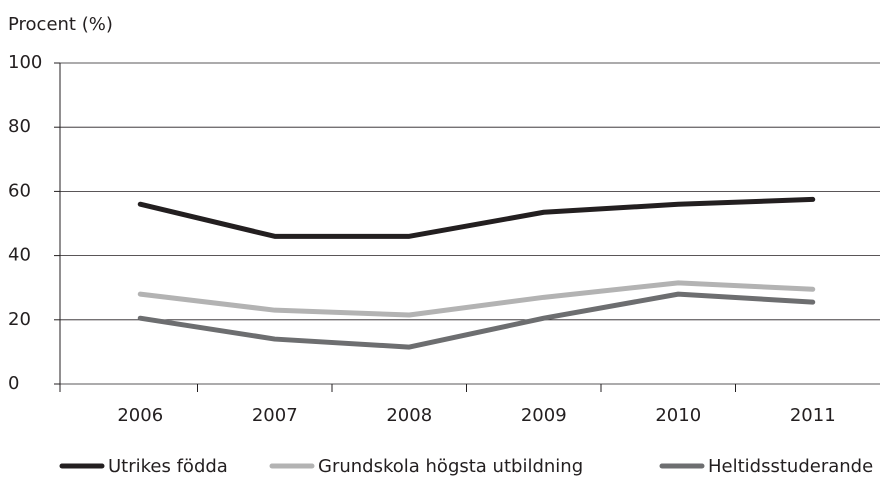 This screenshot has height=481, width=880. Describe the element at coordinates (60, 24) in the screenshot. I see `y-axis-label: Procent (%)` at that location.